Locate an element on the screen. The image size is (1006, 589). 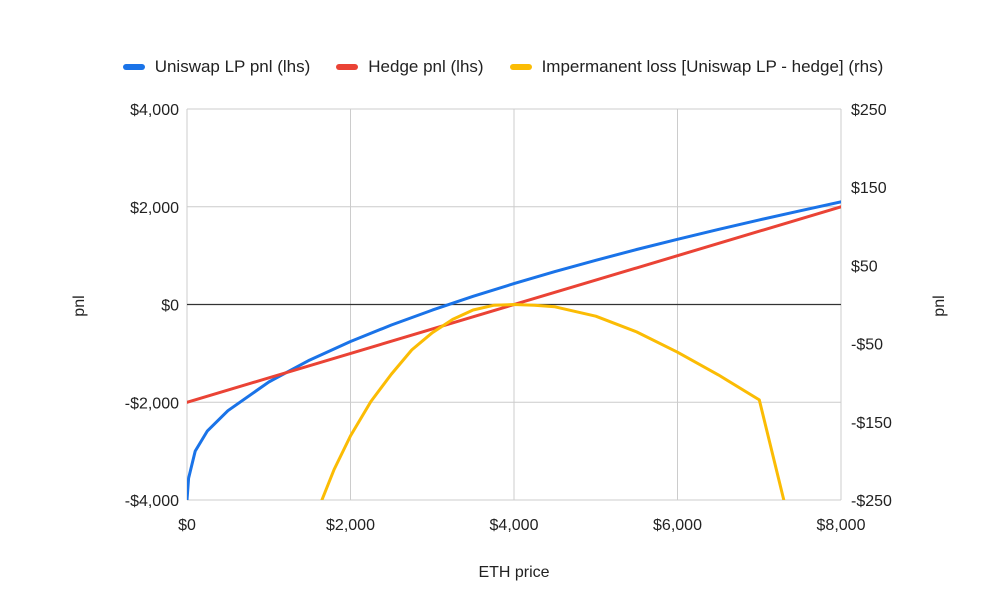
y-right-tick-label: -$150 is located at coordinates (871, 423).